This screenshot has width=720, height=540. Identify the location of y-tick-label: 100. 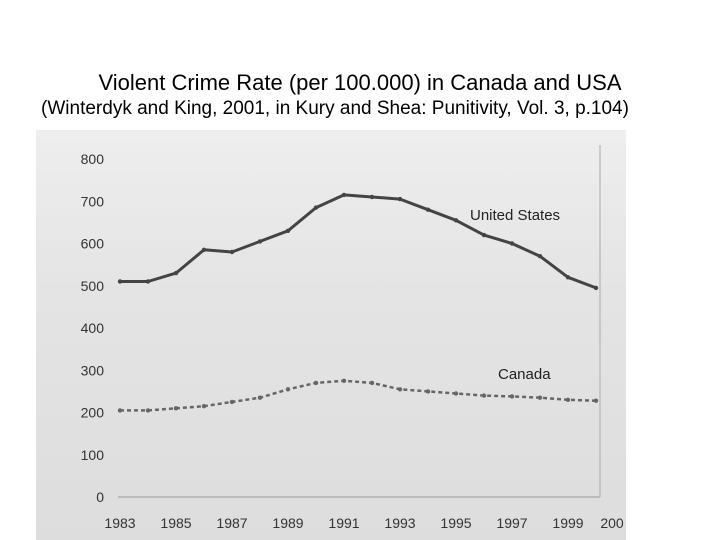
(93, 455).